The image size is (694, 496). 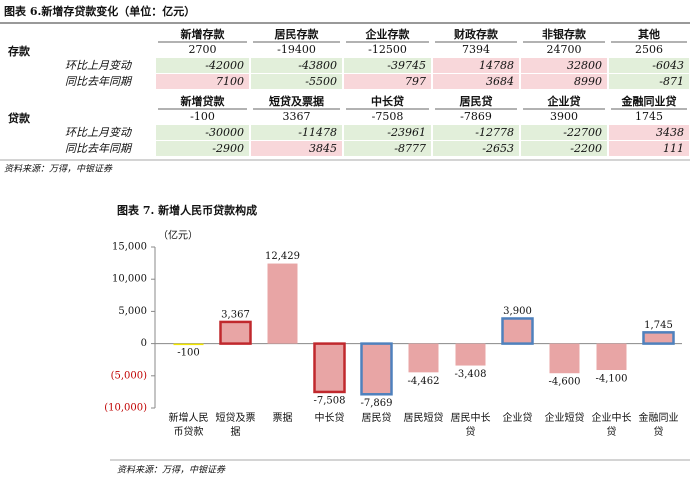 What do you see at coordinates (649, 116) in the screenshot?
I see `cell: 1745` at bounding box center [649, 116].